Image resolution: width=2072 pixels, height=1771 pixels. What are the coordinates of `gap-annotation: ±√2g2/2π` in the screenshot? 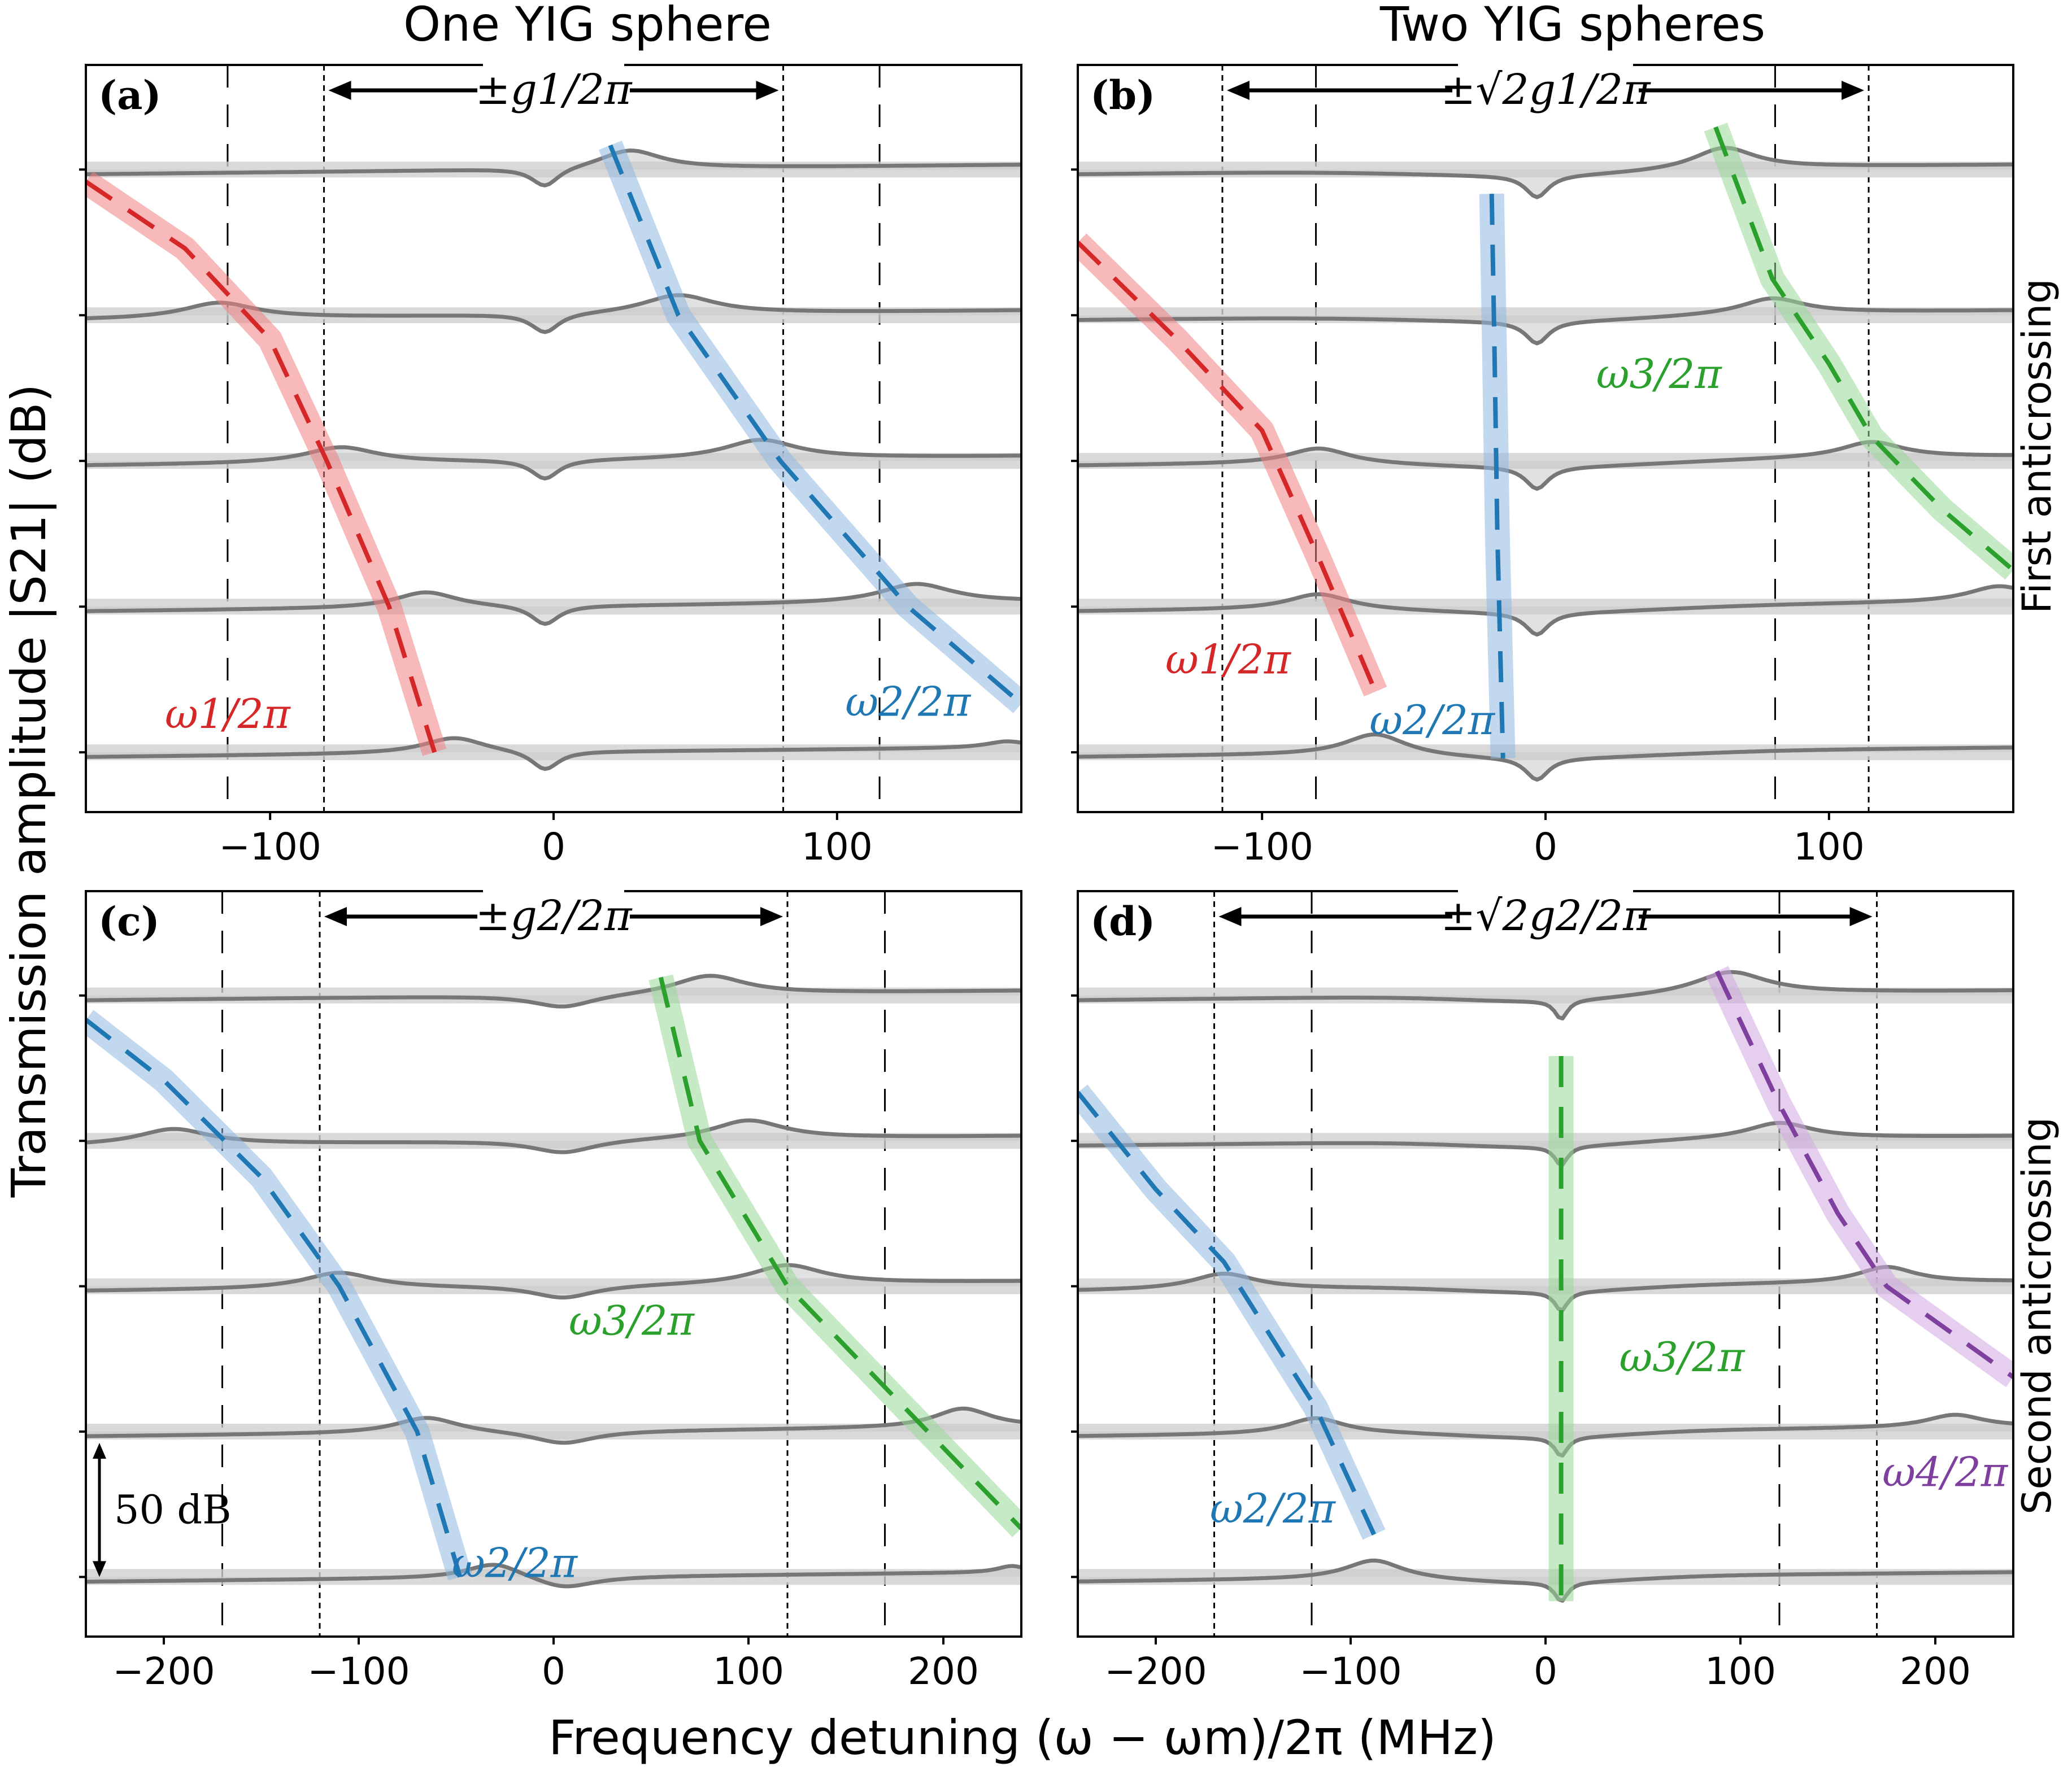 It's located at (1545, 915).